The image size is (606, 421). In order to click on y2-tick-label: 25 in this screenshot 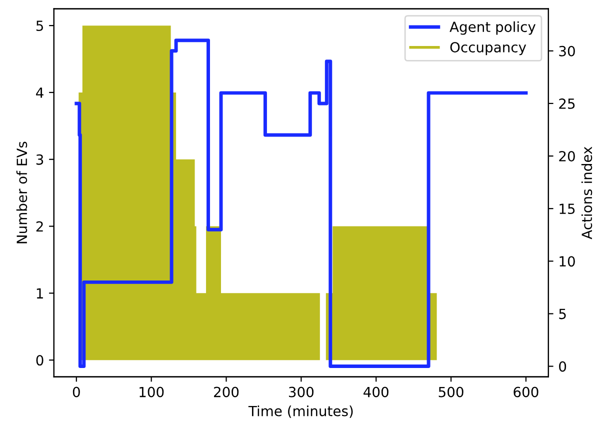, I will do `click(567, 103)`.